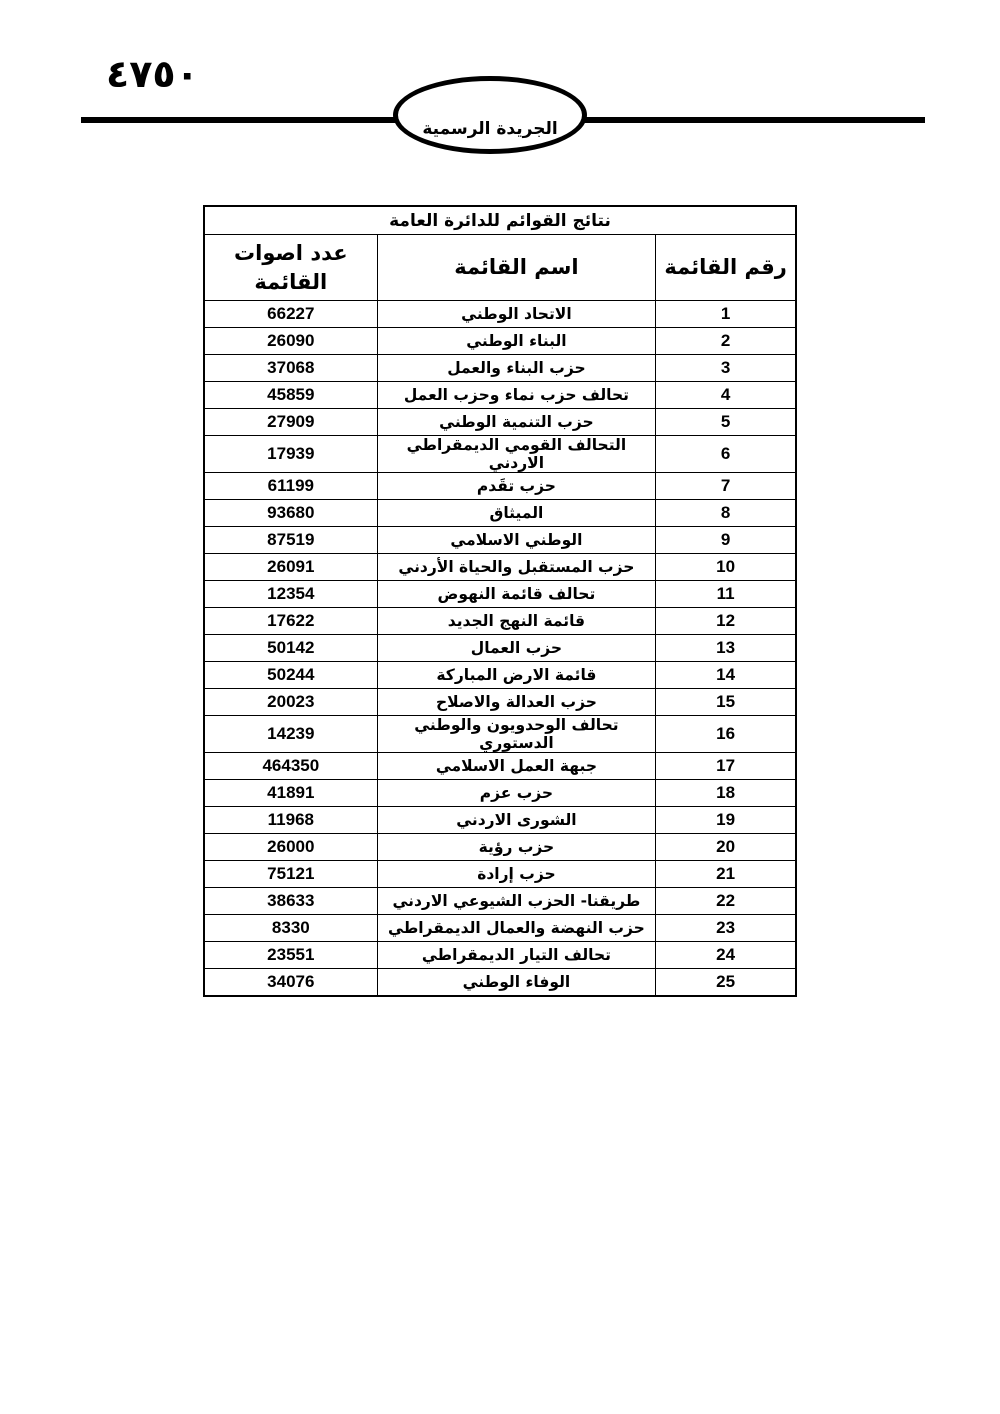 The image size is (1000, 1414). Describe the element at coordinates (516, 820) in the screenshot. I see `list-name-cell: الشورى الاردني` at that location.